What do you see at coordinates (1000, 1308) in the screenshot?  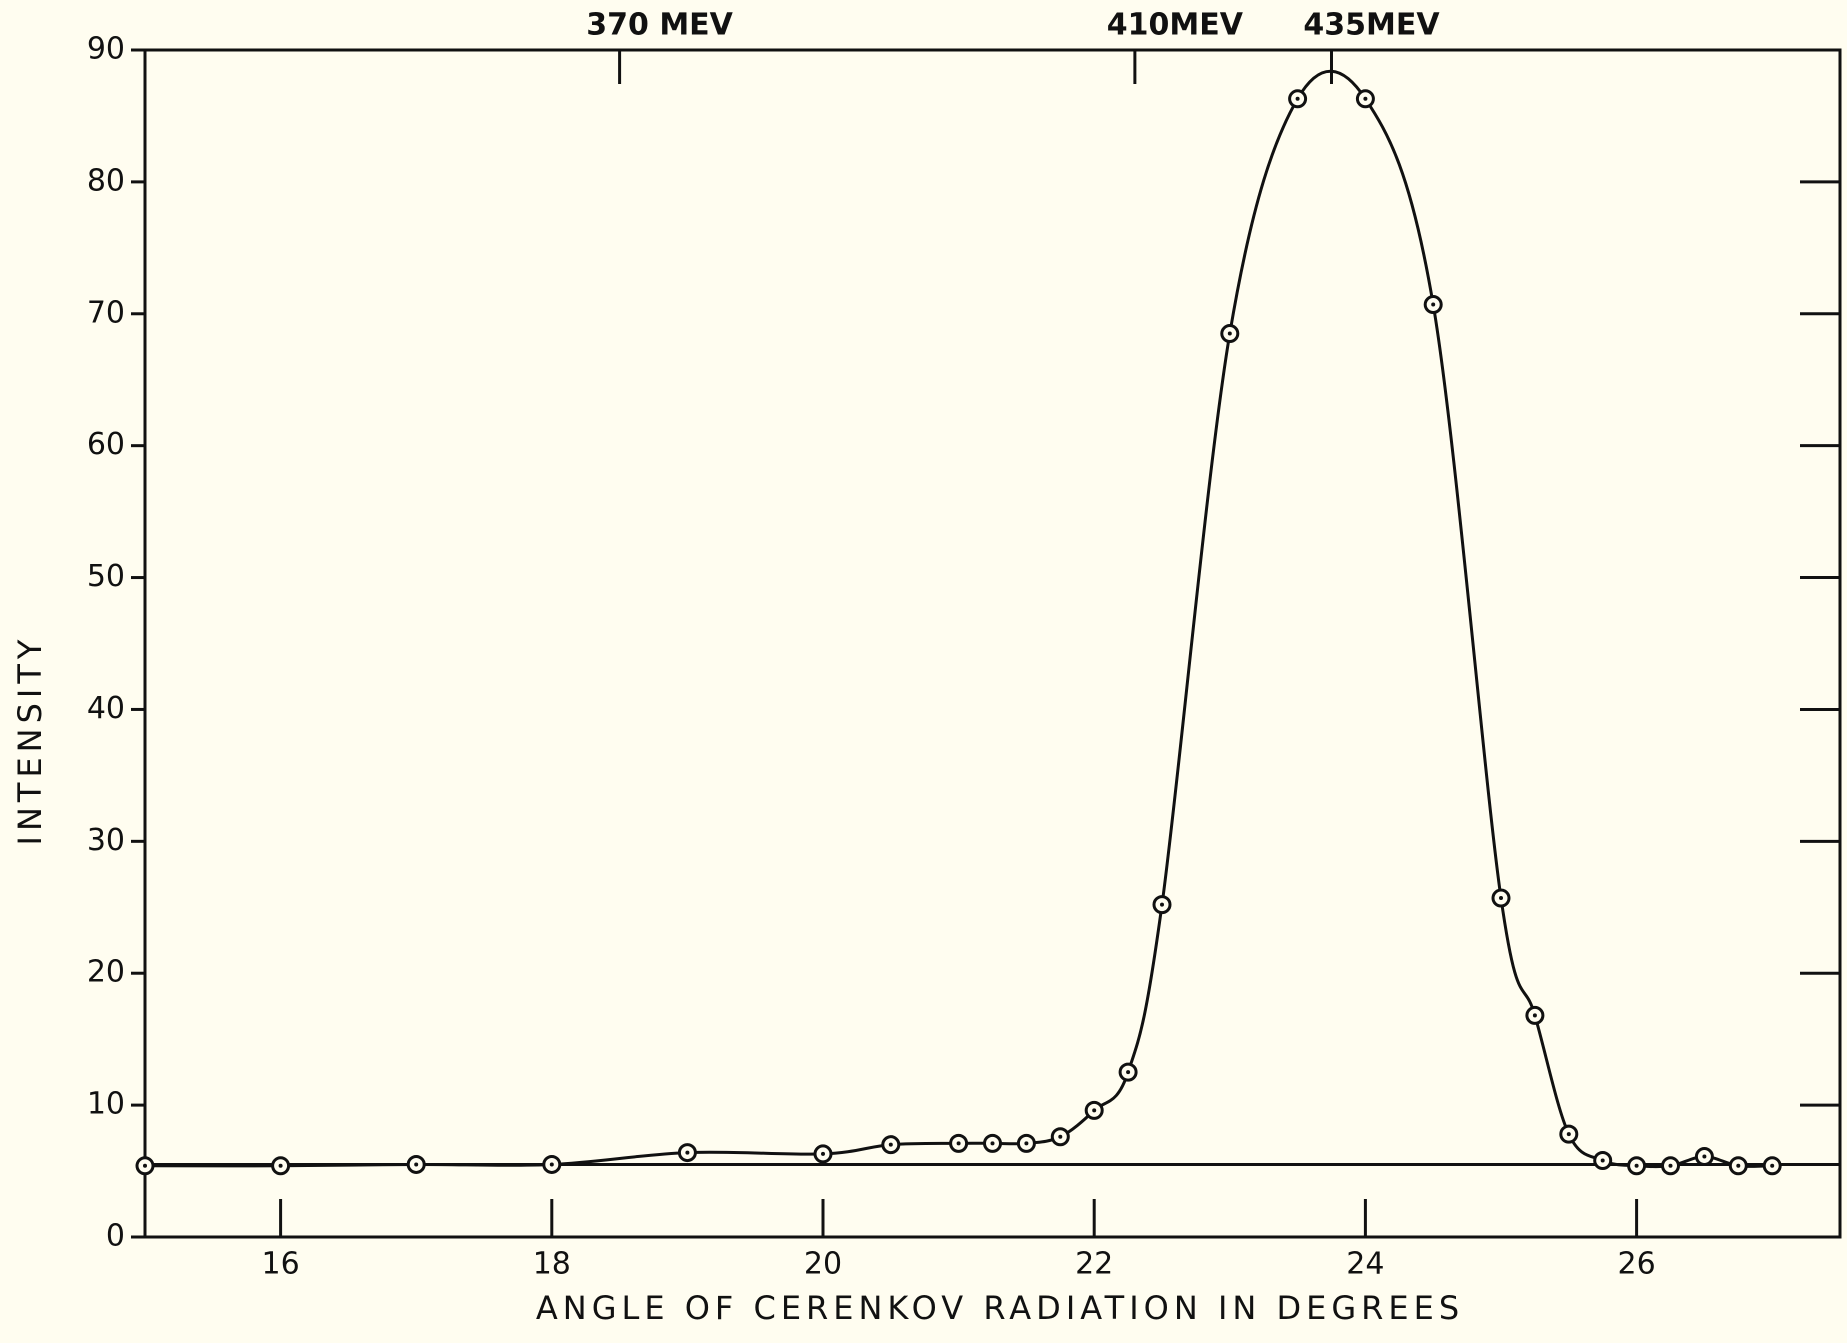 I see `x-axis-label: ANGLE OF CERENKOV RADIATION IN DEGREES` at bounding box center [1000, 1308].